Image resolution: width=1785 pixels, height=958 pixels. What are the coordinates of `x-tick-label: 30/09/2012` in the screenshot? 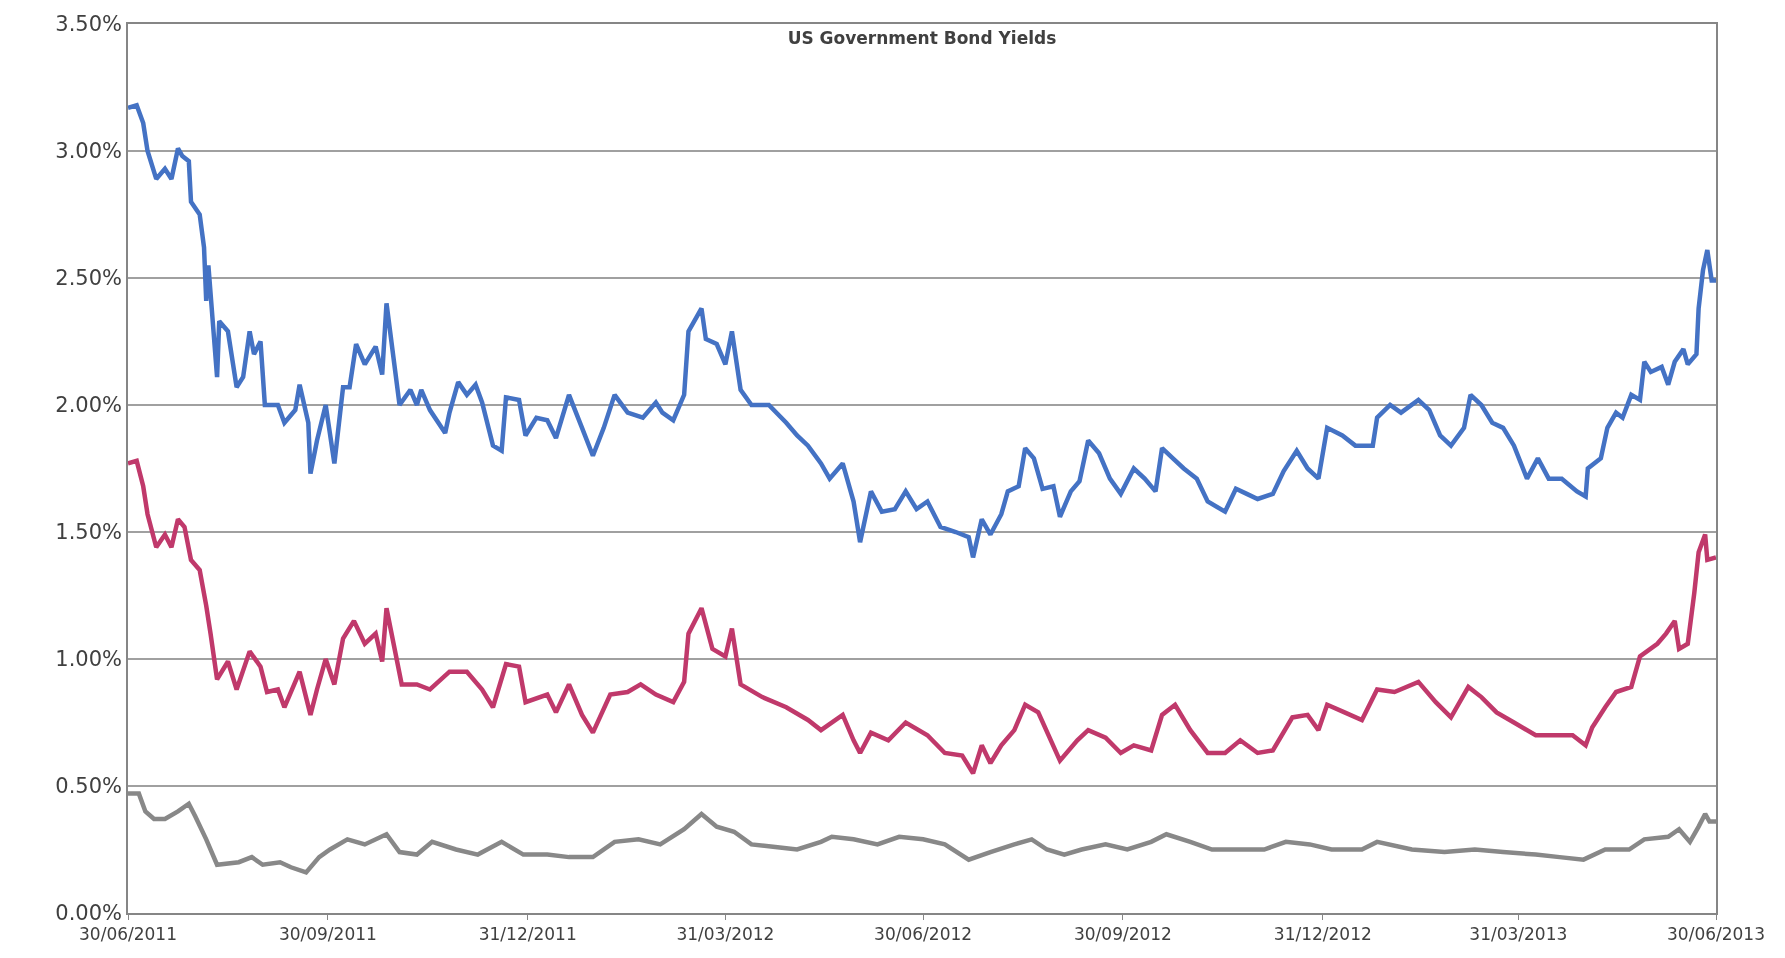 It's located at (1122, 934).